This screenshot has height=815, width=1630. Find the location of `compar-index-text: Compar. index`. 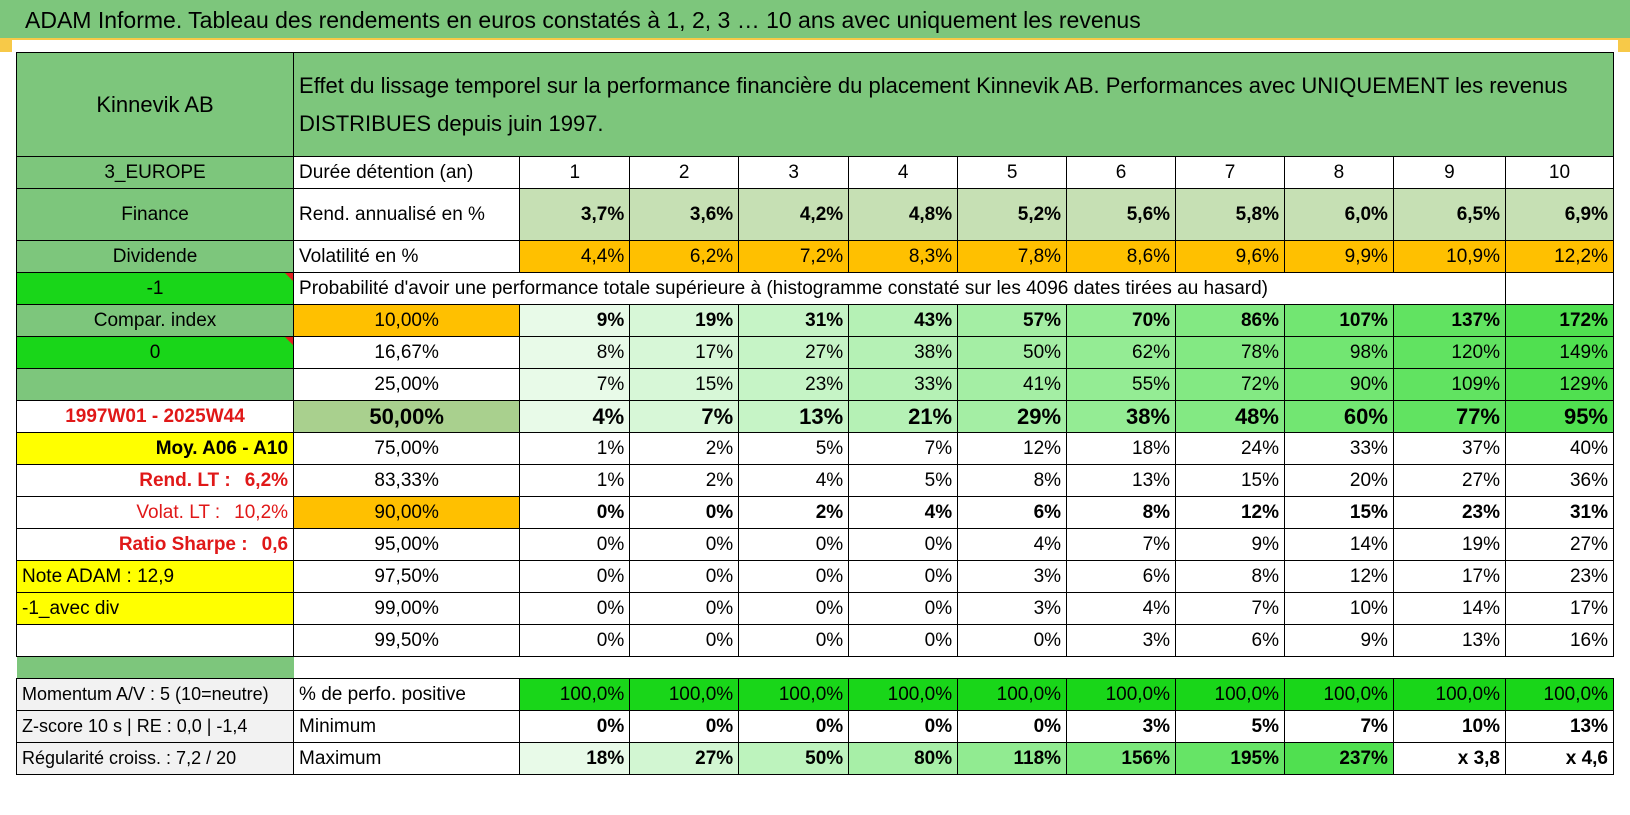

compar-index-text: Compar. index is located at coordinates (155, 320).